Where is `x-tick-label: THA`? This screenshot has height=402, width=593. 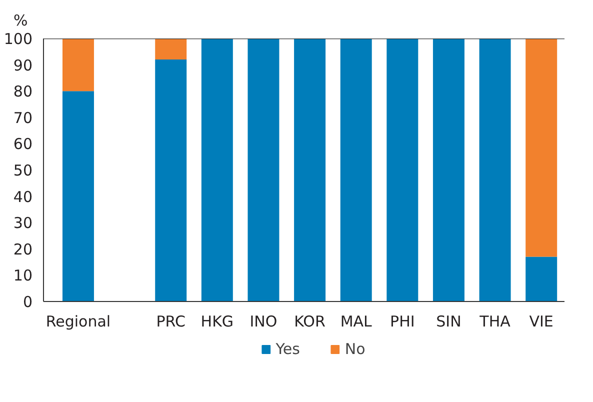
x-tick-label: THA is located at coordinates (495, 321).